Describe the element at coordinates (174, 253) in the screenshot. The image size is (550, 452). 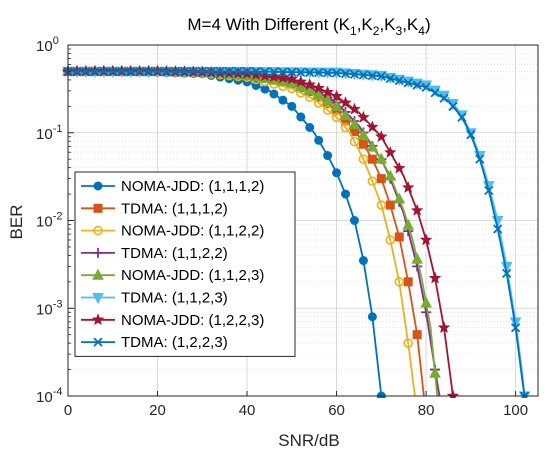
I see `legend-label: TDMA: (1,1,2,2)` at that location.